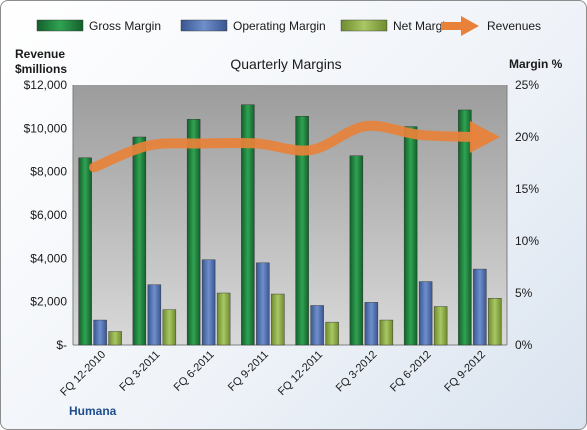  Describe the element at coordinates (357, 372) in the screenshot. I see `x-tick-label: FQ 3-2012` at that location.